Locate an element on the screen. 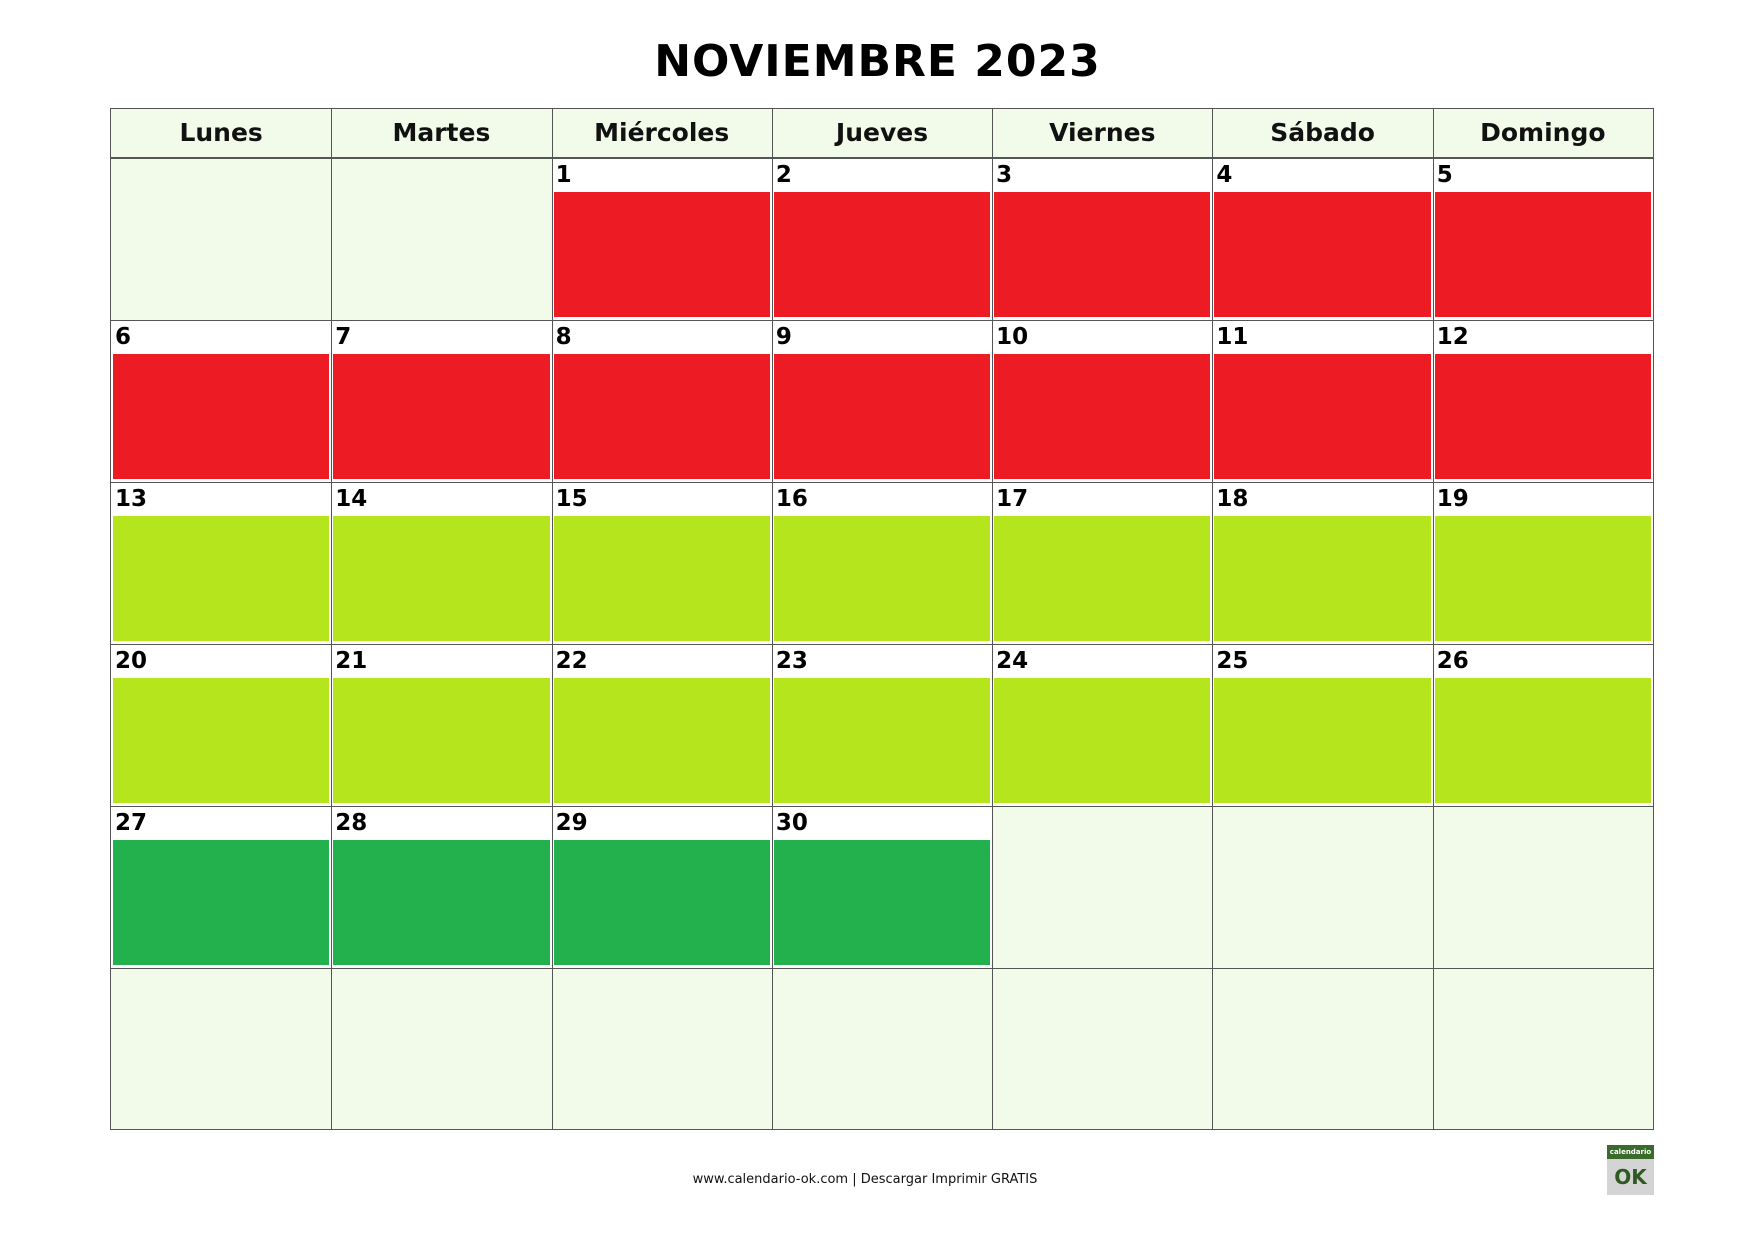  day-cell: 22 is located at coordinates (661, 725).